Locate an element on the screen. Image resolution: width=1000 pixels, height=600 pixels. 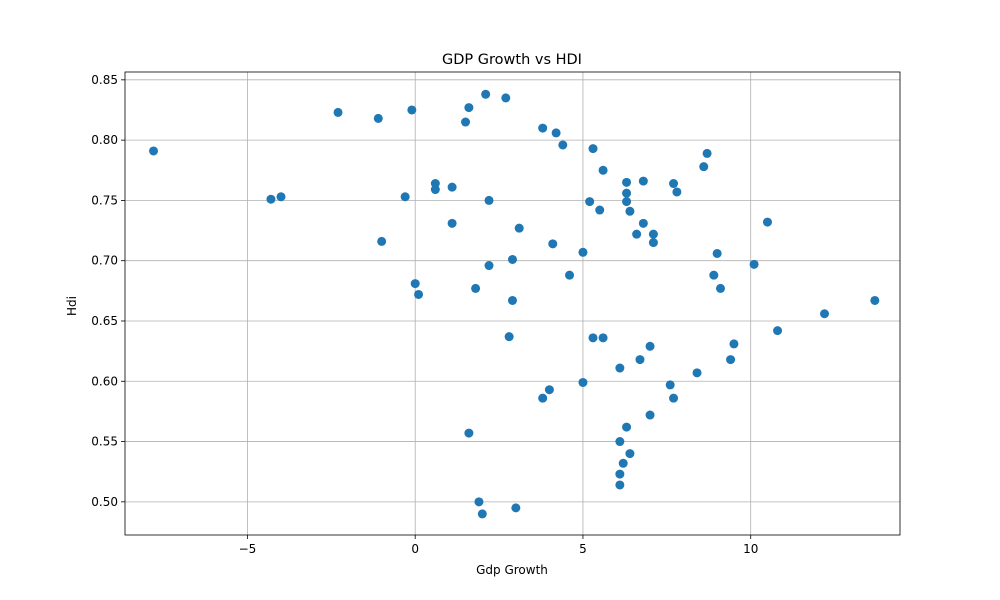
y-tick-label: 0.85 is located at coordinates (104, 80).